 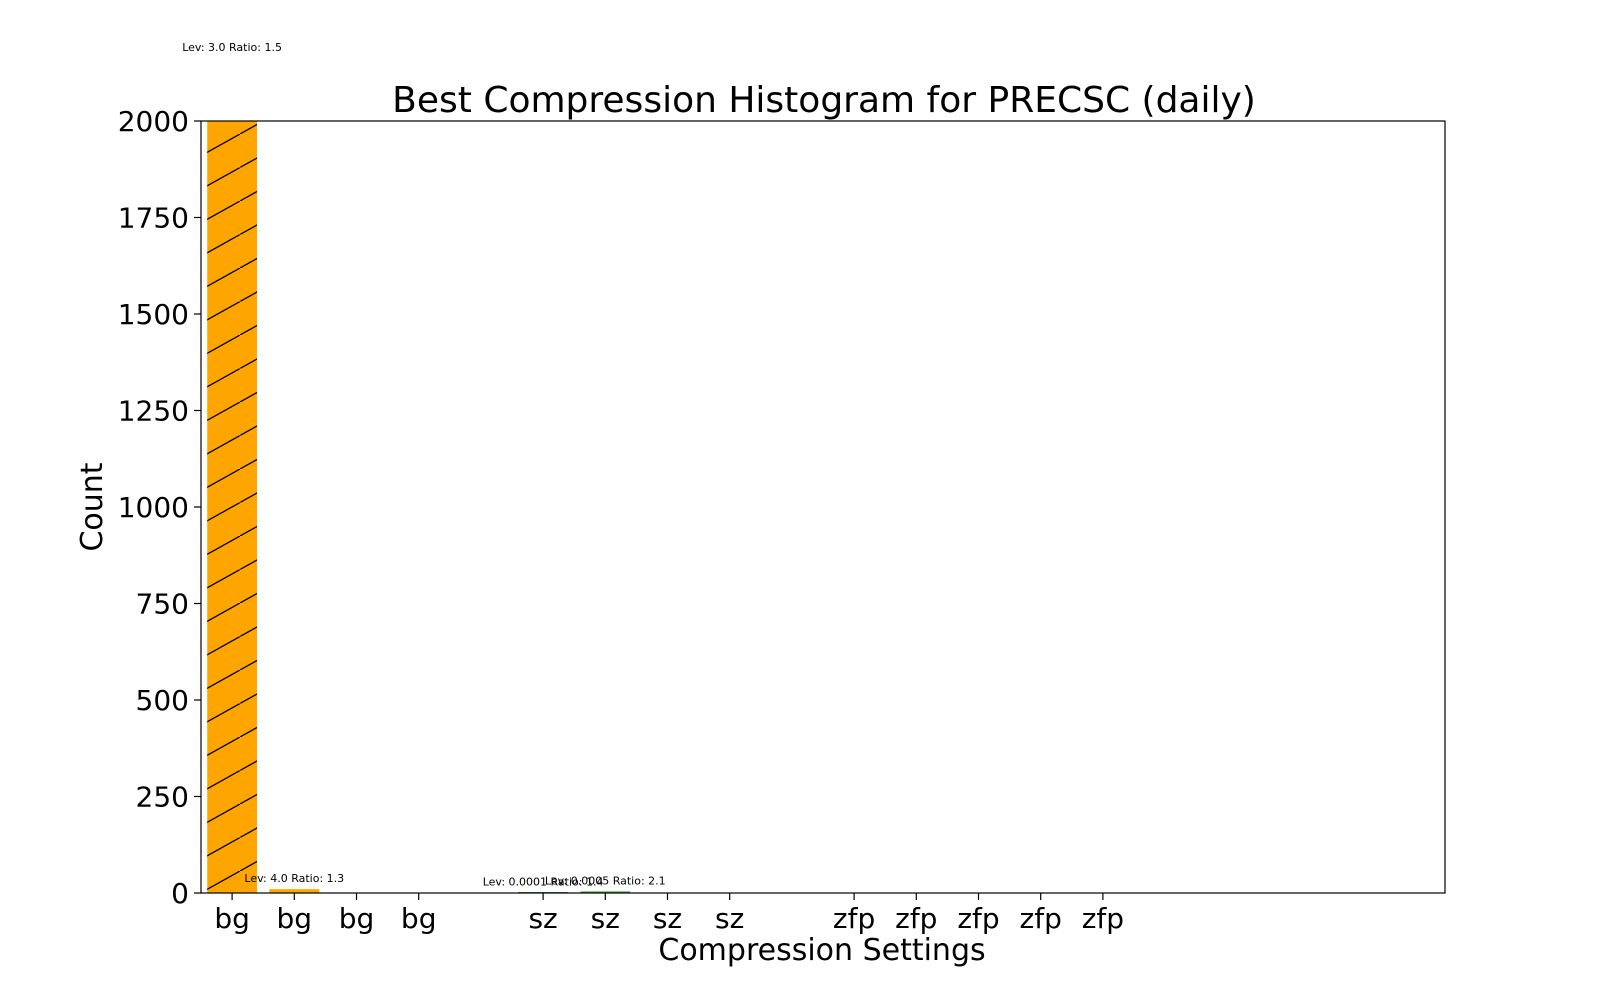 What do you see at coordinates (153, 314) in the screenshot?
I see `y-tick-label: 1500` at bounding box center [153, 314].